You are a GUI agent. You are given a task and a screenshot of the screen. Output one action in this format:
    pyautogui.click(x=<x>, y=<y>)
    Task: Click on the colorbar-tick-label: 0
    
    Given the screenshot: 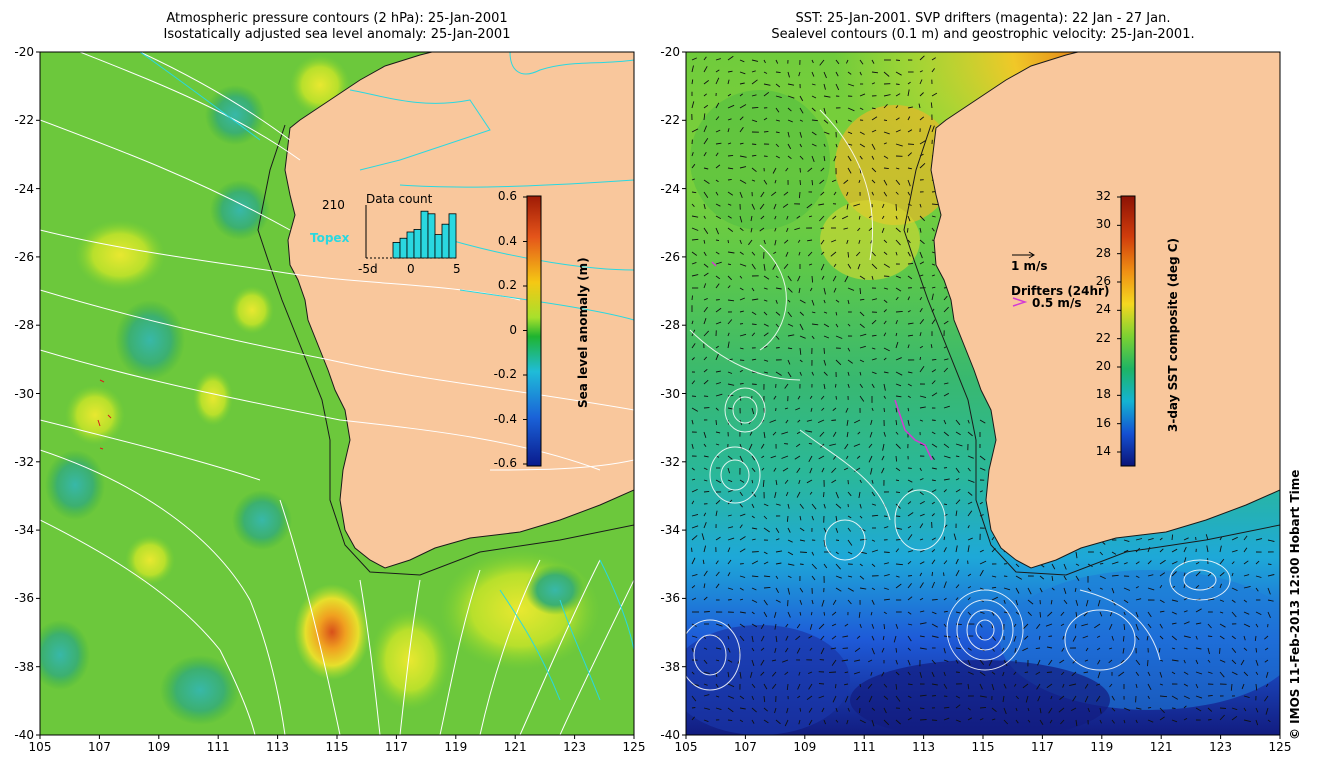 What is the action you would take?
    pyautogui.click(x=513, y=329)
    